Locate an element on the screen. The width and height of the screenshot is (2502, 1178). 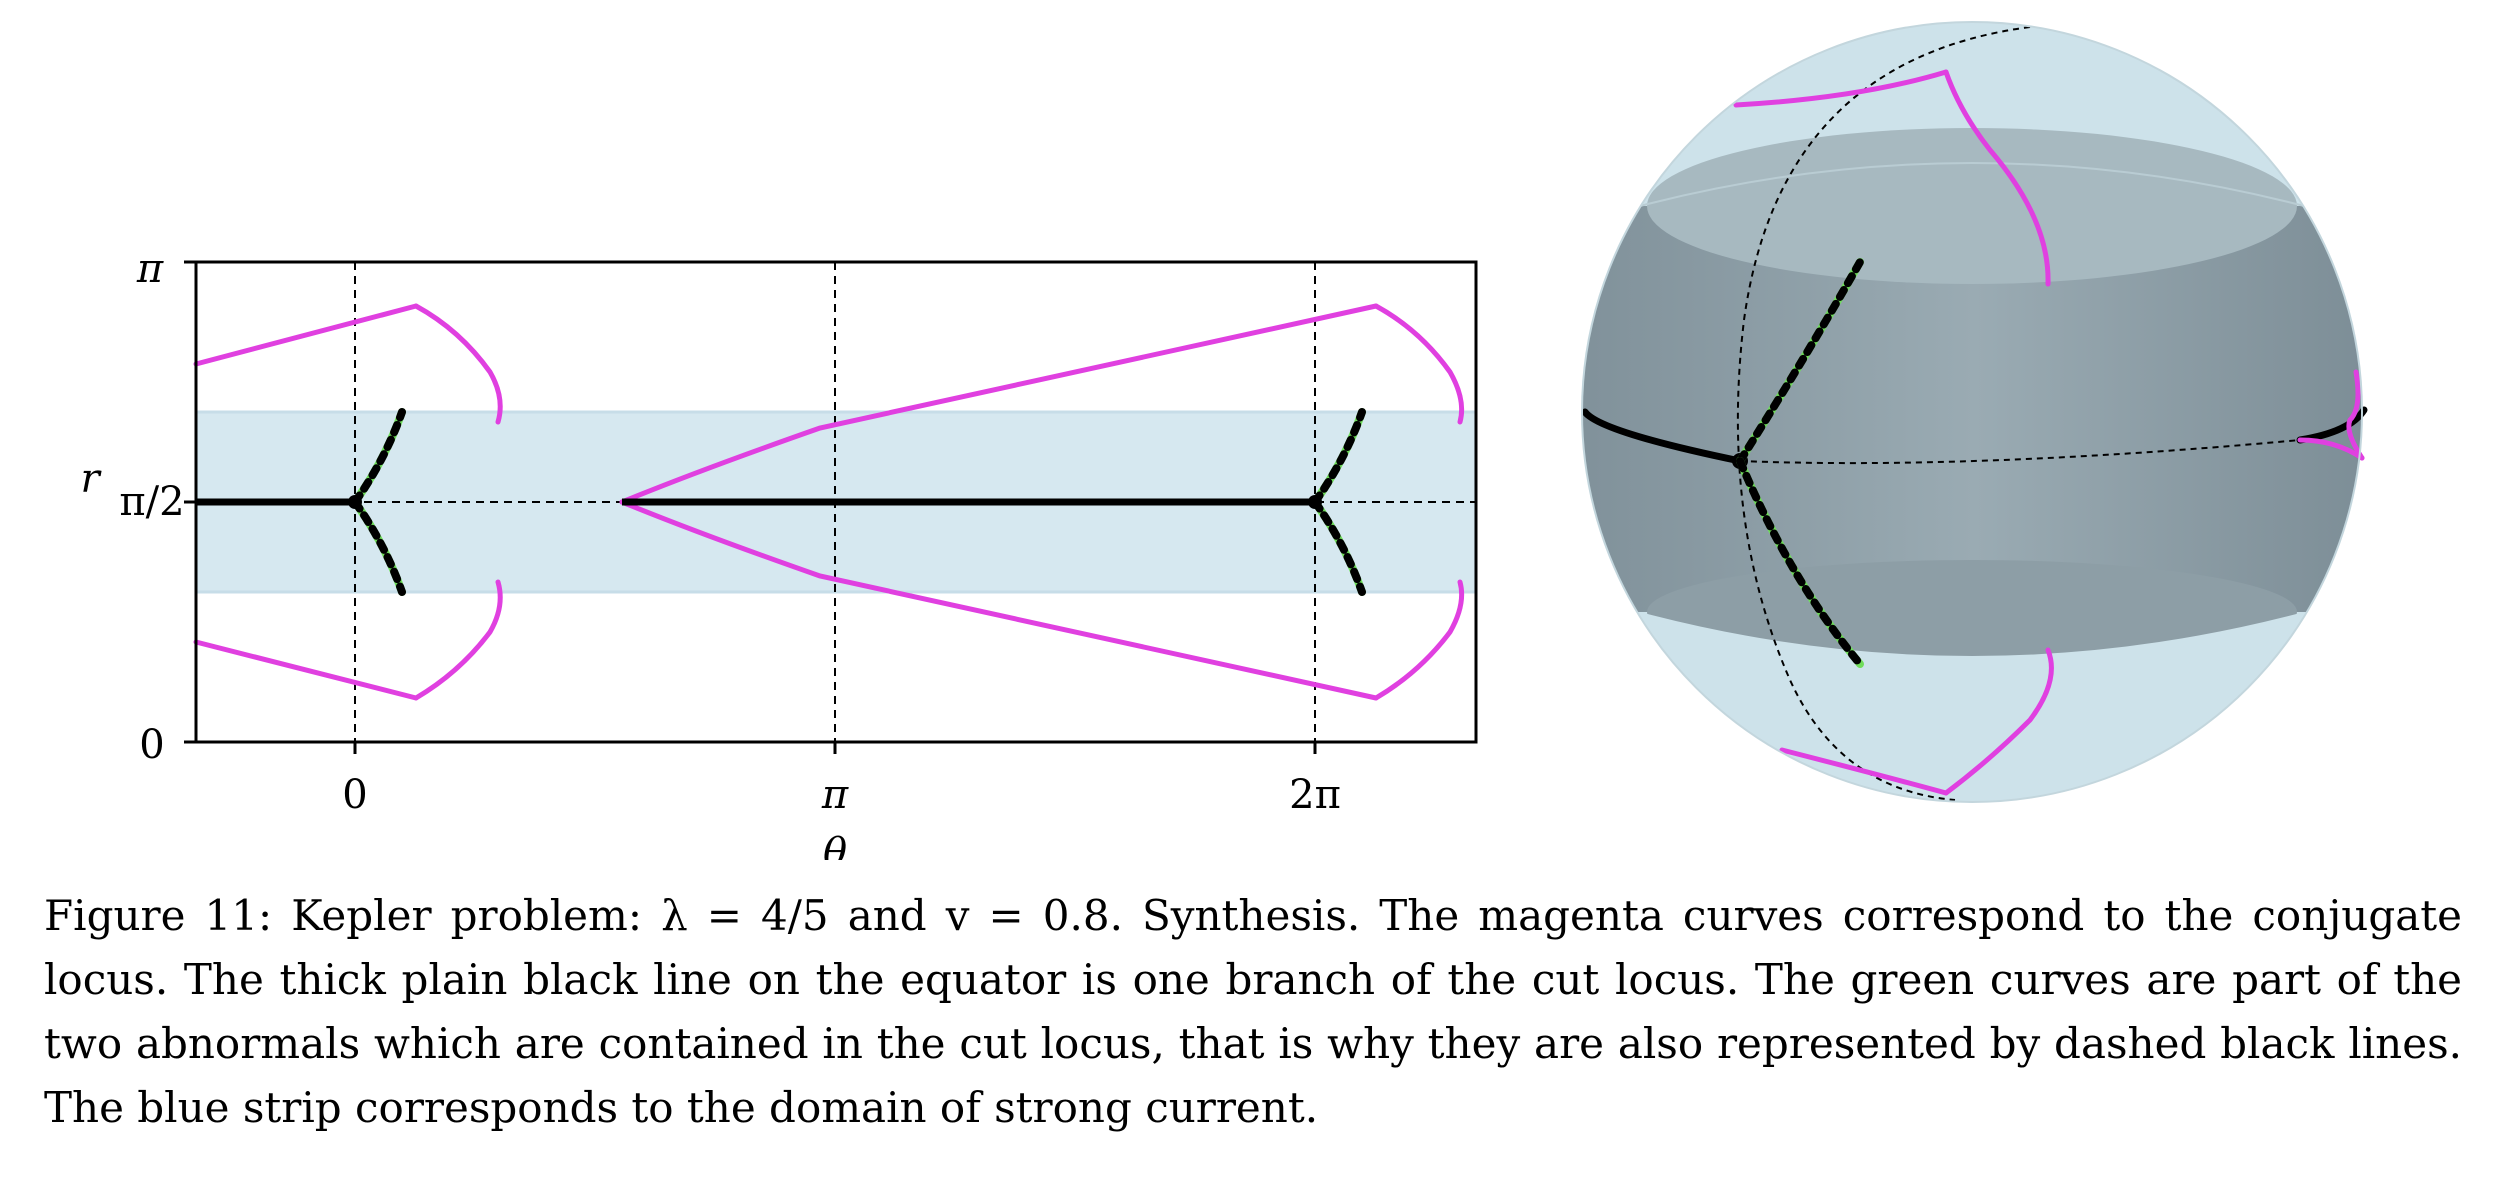
y-tick-zero: 0 is located at coordinates (151, 745).